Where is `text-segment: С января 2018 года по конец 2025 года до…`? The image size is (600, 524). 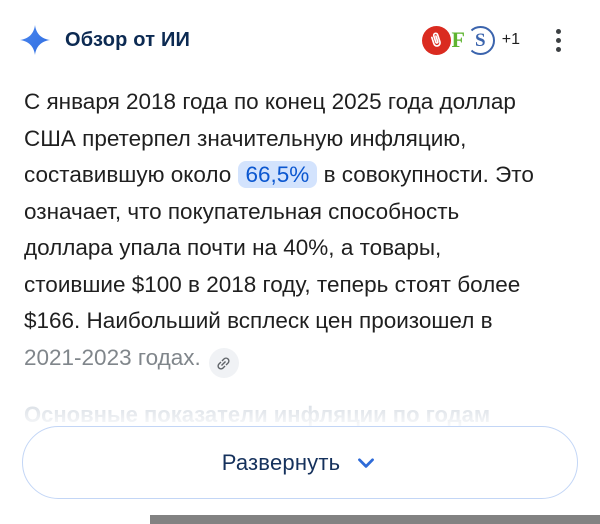 text-segment: С января 2018 года по конец 2025 года до… is located at coordinates (270, 101).